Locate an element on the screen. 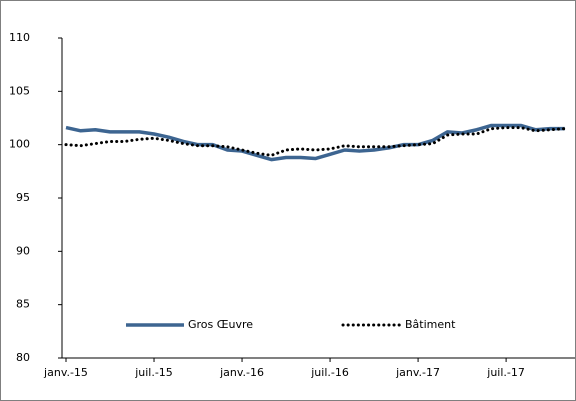  y-tick-label: 100 is located at coordinates (19, 144).